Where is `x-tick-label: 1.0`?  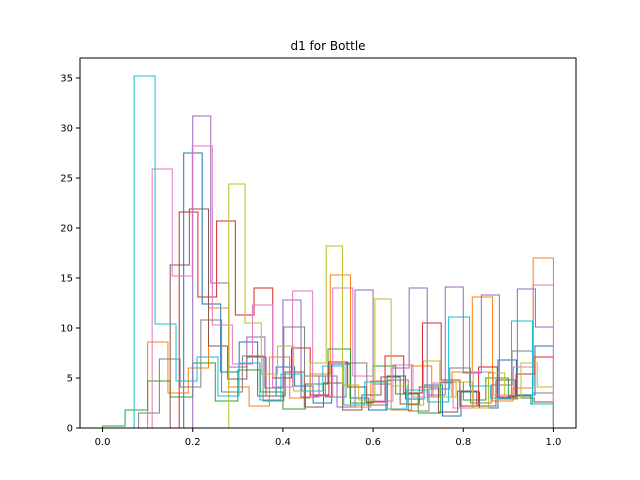
x-tick-label: 1.0 is located at coordinates (554, 442).